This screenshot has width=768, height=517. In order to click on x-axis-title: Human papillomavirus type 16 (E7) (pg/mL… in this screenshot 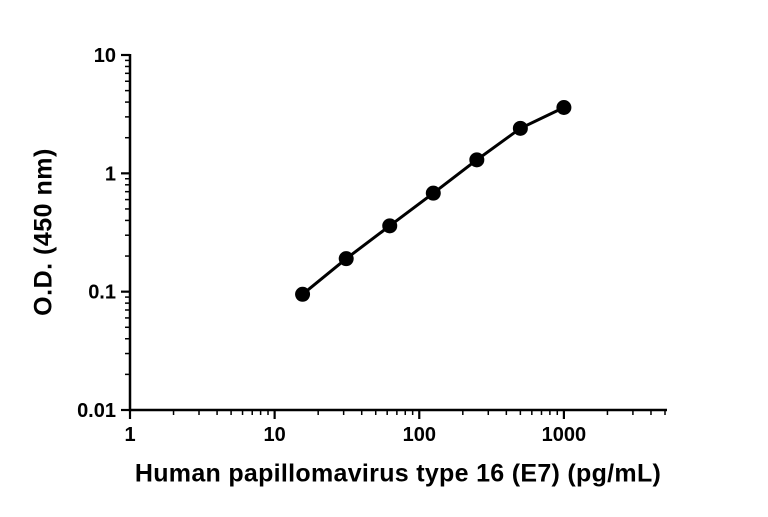, I will do `click(398, 473)`.